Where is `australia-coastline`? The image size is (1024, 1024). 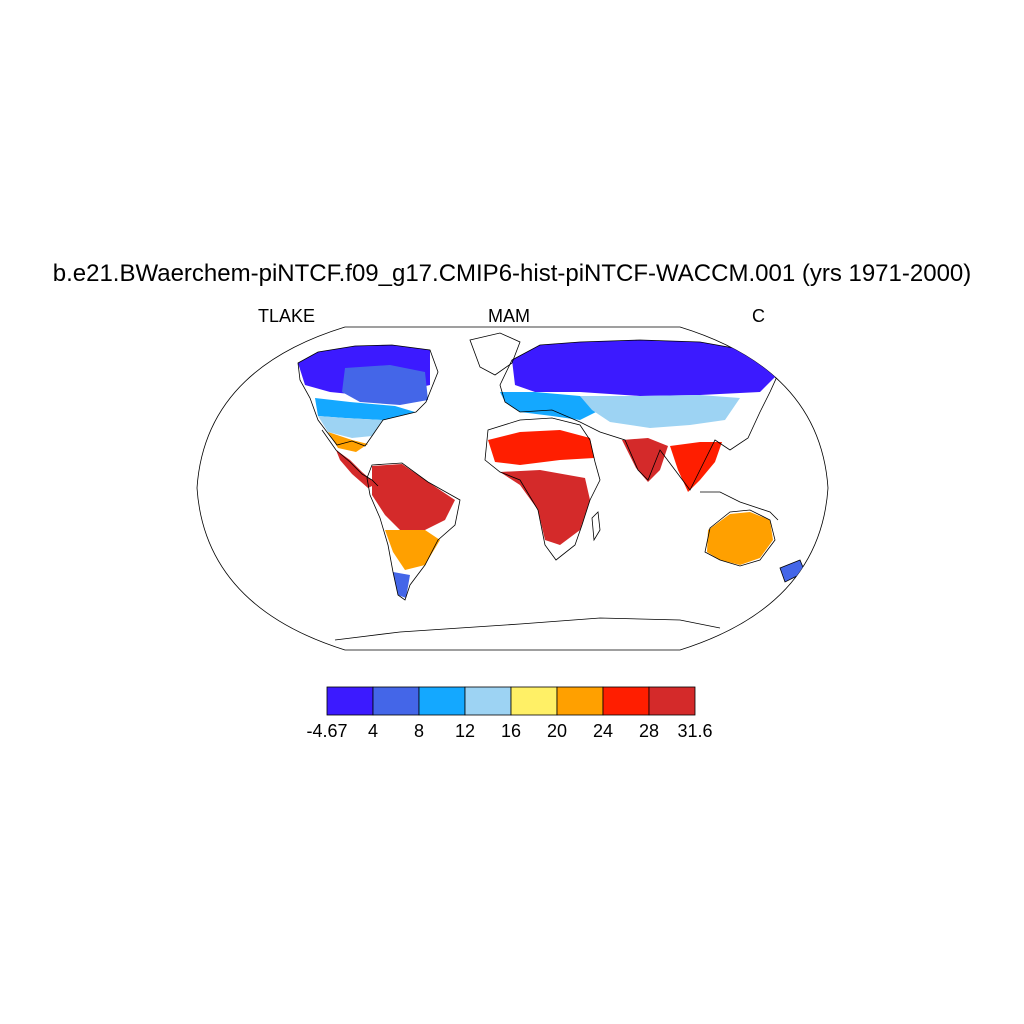 australia-coastline is located at coordinates (740, 538).